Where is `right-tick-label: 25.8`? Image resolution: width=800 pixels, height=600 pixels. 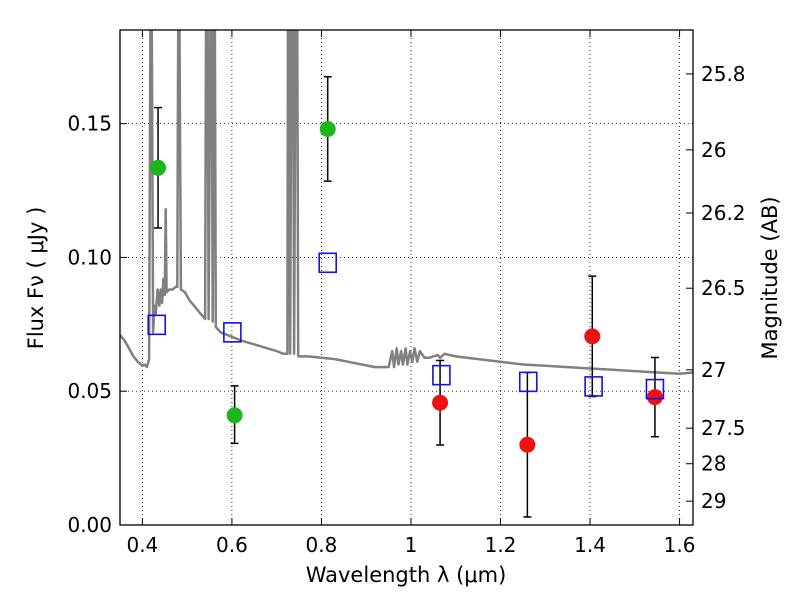
right-tick-label: 25.8 is located at coordinates (723, 74).